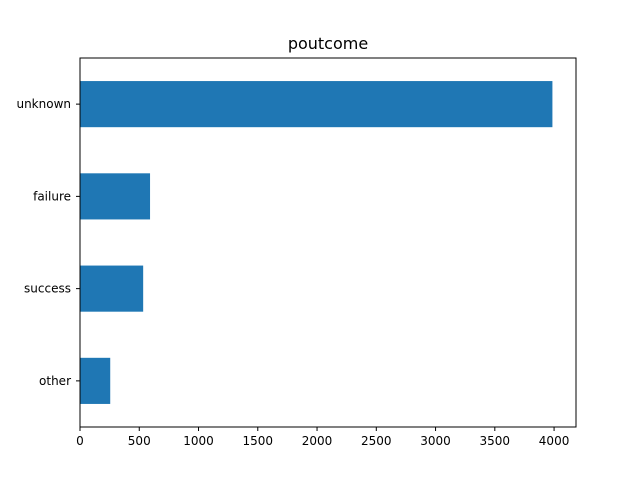 The height and width of the screenshot is (484, 640). I want to click on x-tick-label: 1500, so click(258, 441).